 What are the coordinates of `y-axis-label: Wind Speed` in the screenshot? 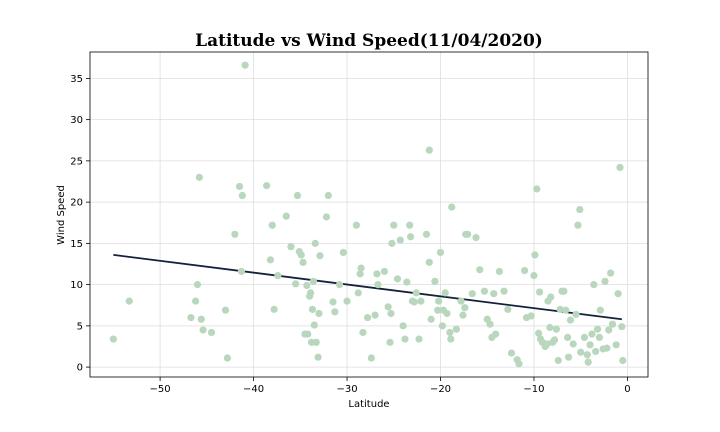 It's located at (61, 215).